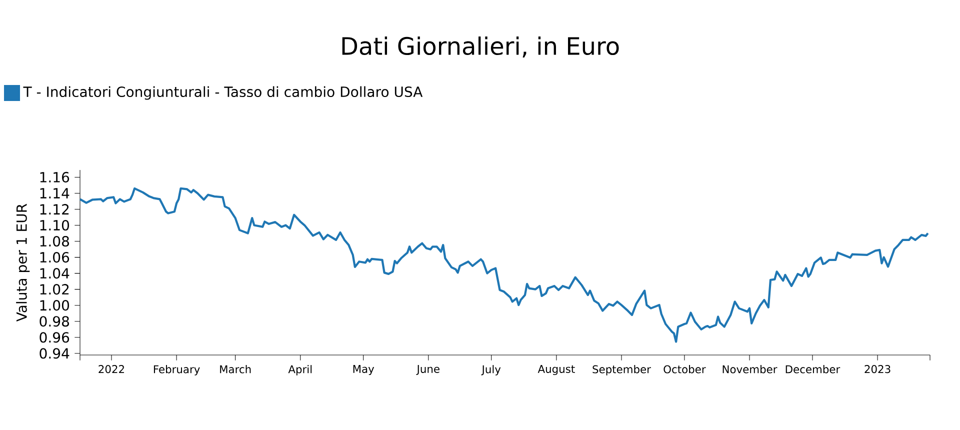  What do you see at coordinates (223, 93) in the screenshot?
I see `legend-label: T - Indicatori Congiunturali - Tasso di cambio Dollaro USA` at bounding box center [223, 93].